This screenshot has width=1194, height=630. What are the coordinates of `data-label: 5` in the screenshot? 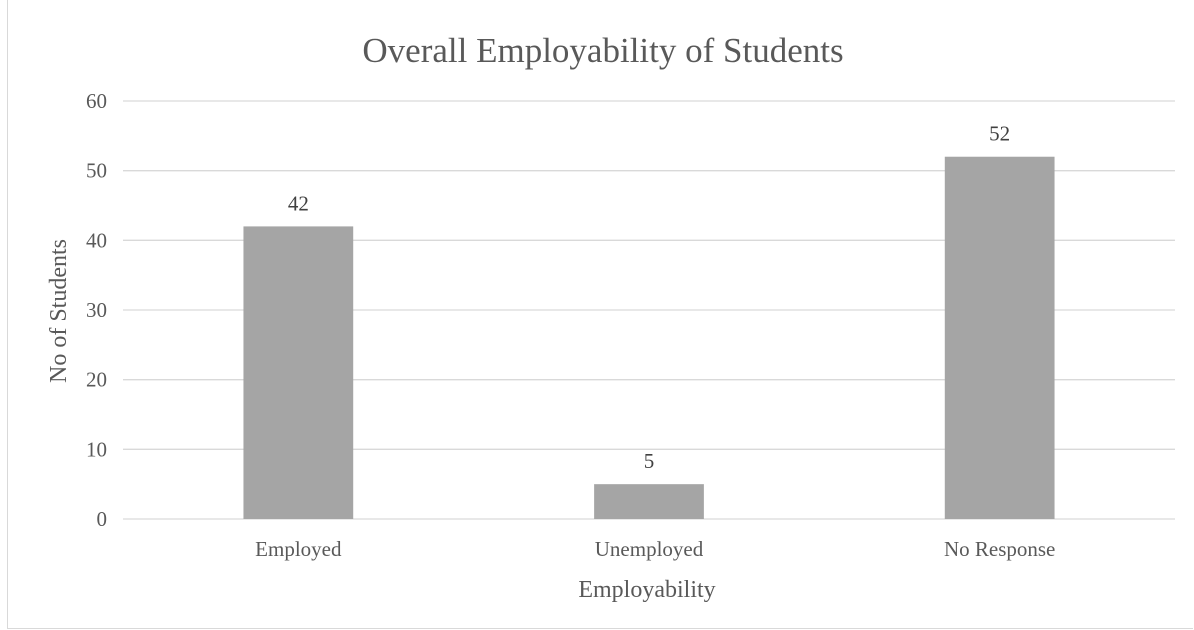 It's located at (649, 461).